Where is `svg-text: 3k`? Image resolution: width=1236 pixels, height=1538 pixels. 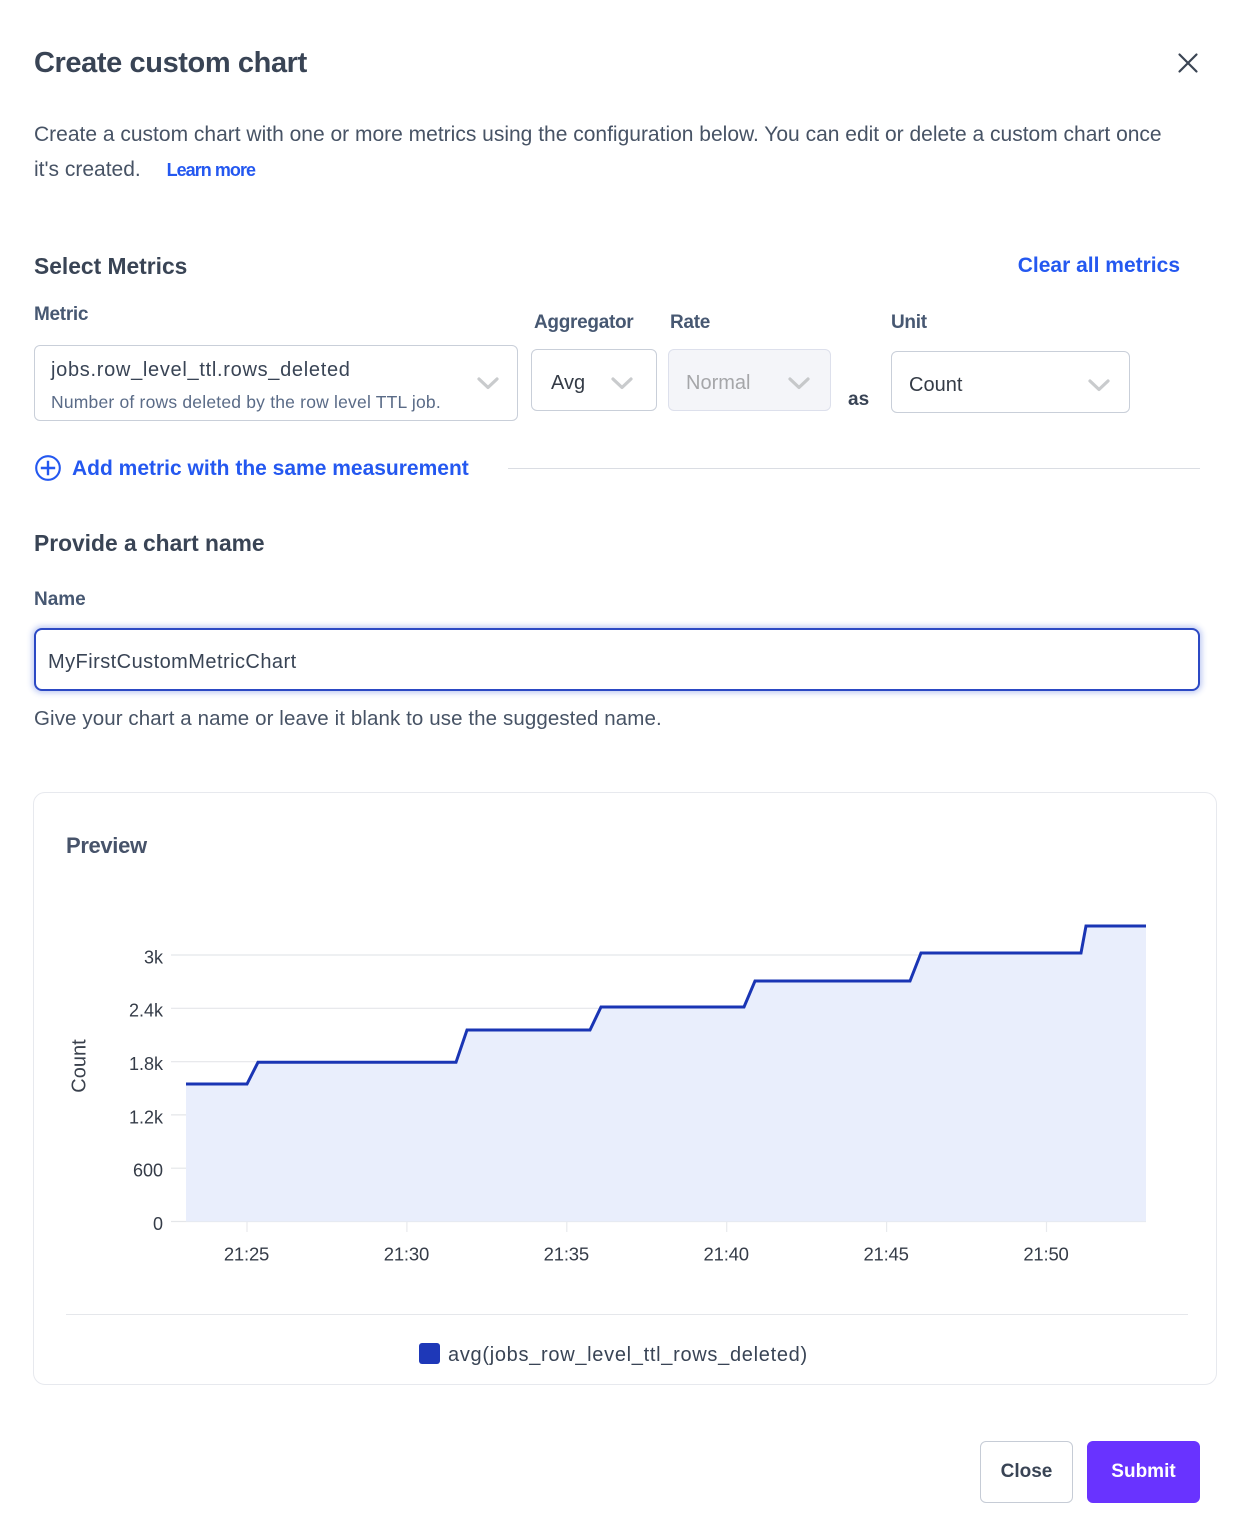 svg-text: 3k is located at coordinates (154, 957).